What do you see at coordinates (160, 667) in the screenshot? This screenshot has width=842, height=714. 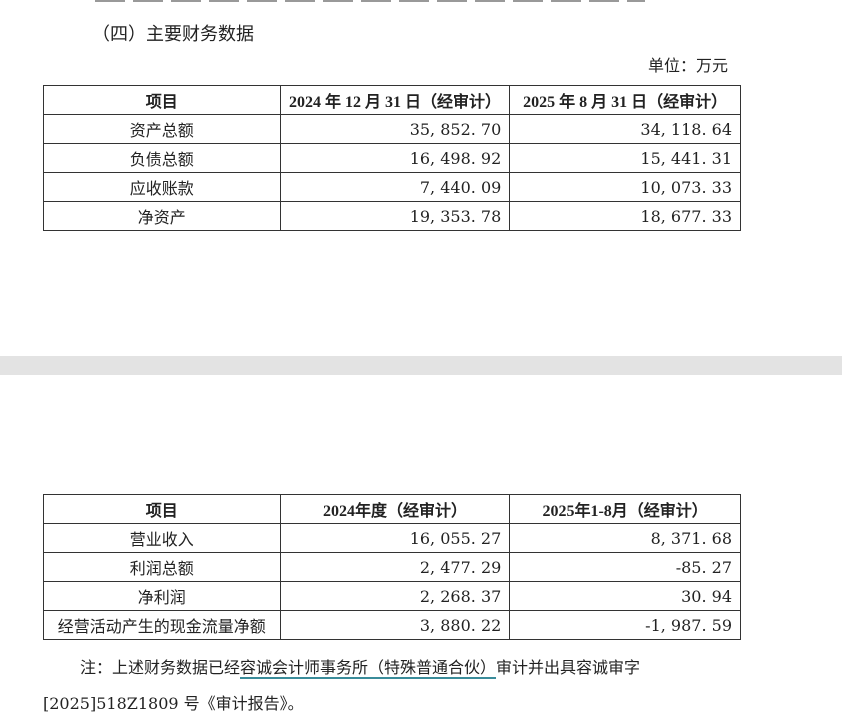 I see `note-prefix: 注：上述财务数据已经` at bounding box center [160, 667].